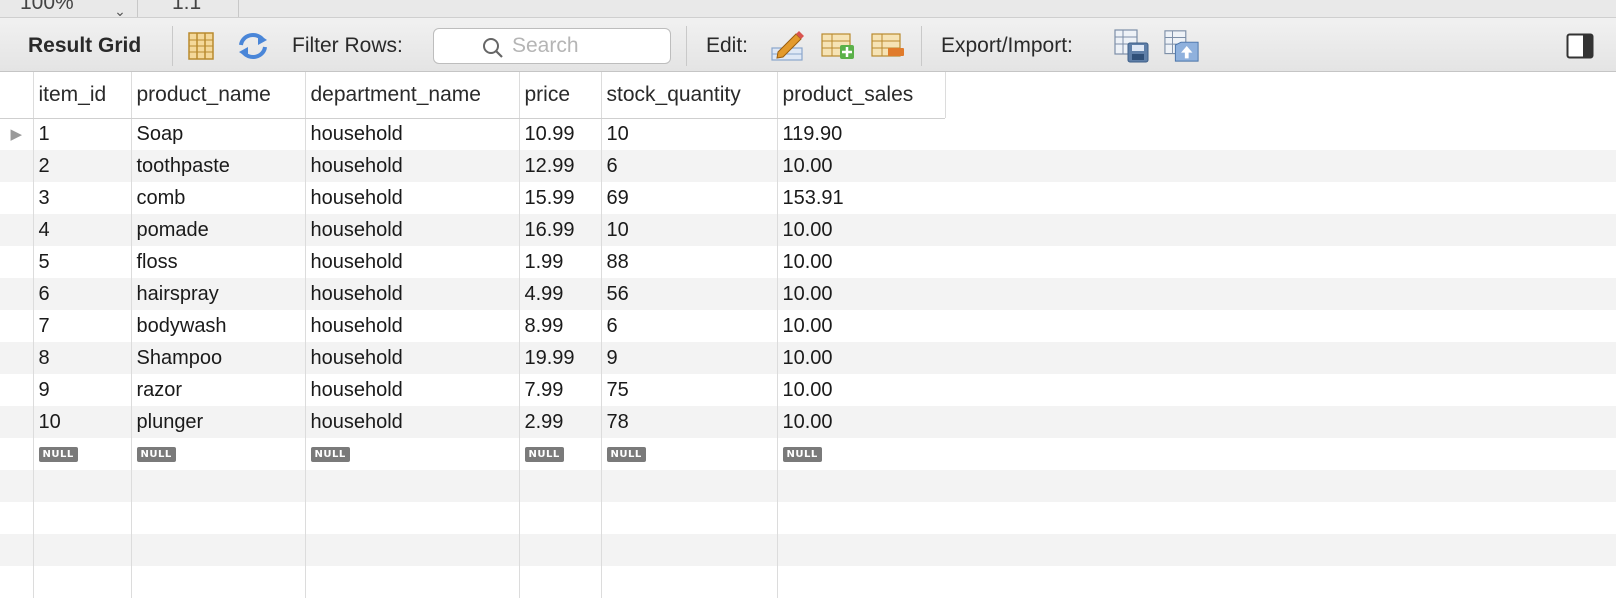 The image size is (1616, 602). What do you see at coordinates (218, 198) in the screenshot?
I see `cell-product-name: comb` at bounding box center [218, 198].